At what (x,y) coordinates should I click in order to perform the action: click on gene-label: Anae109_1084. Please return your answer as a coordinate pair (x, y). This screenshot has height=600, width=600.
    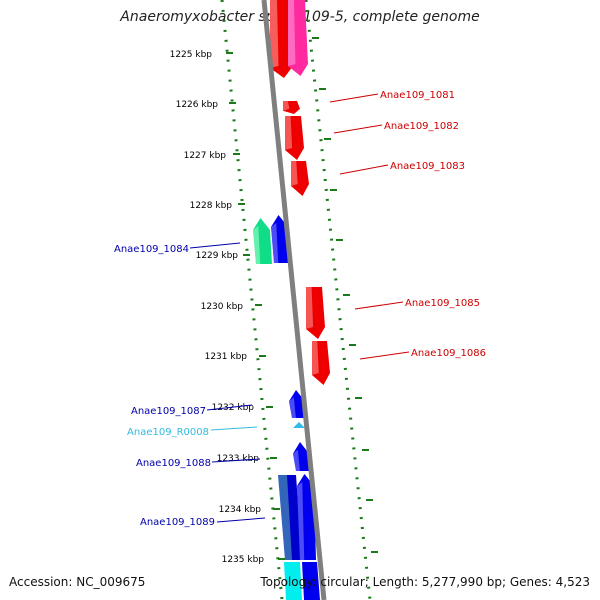
    Looking at the image, I should click on (151, 249).